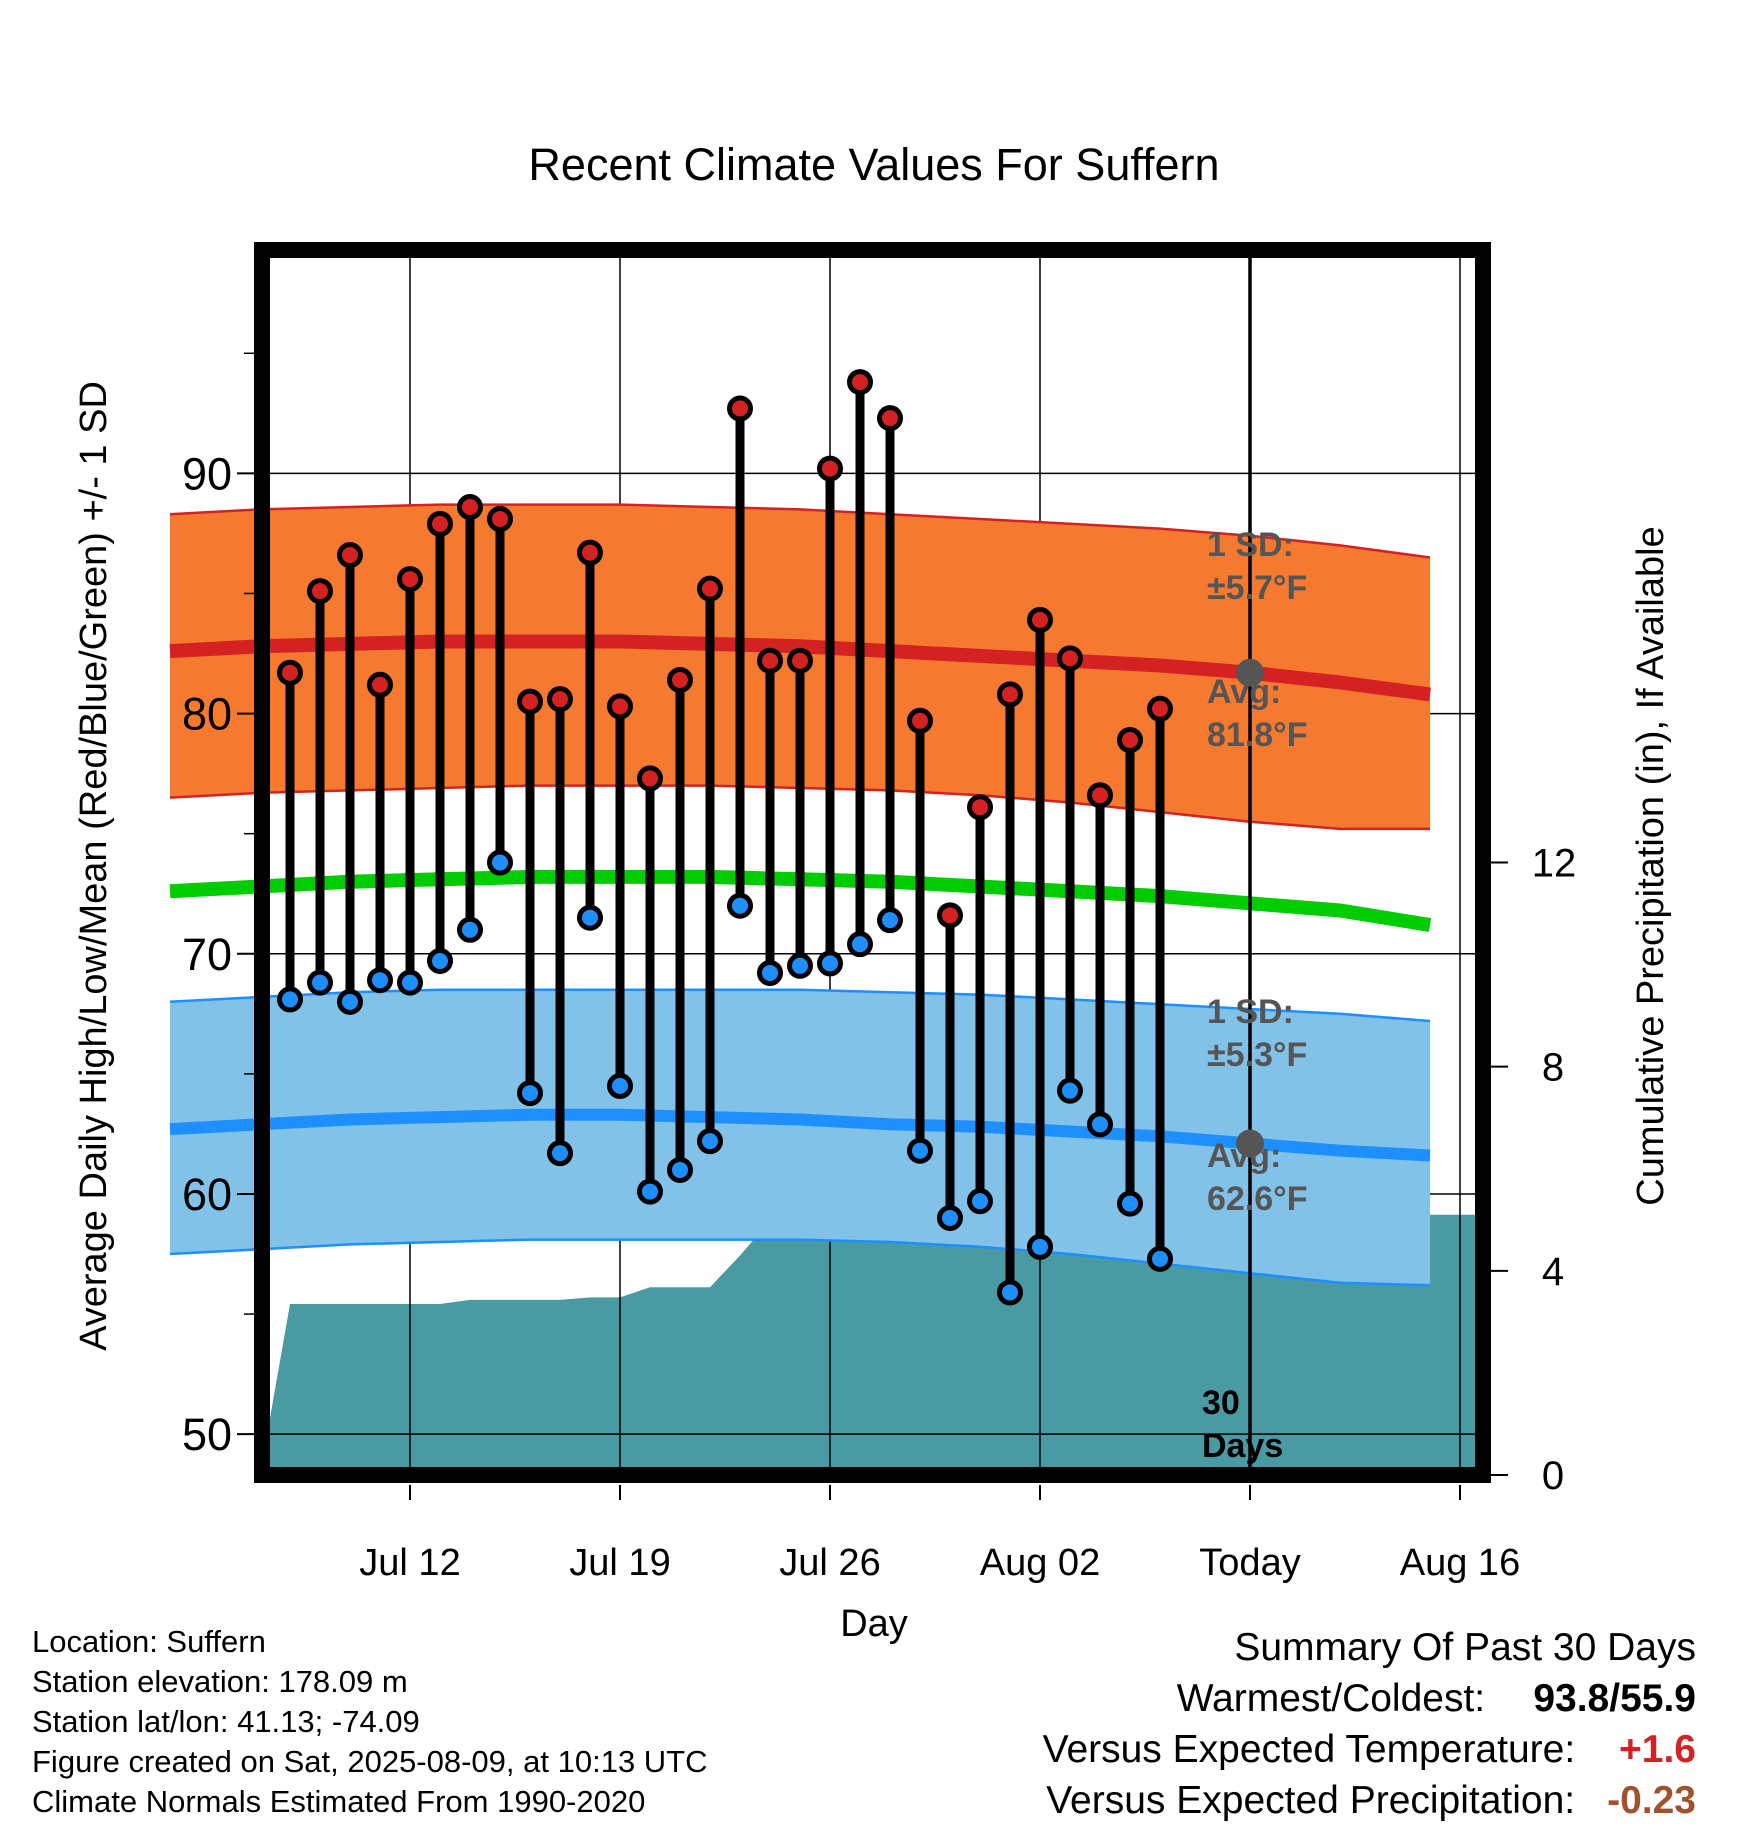 This screenshot has width=1748, height=1828. What do you see at coordinates (1242, 1446) in the screenshot?
I see `days-label-word: Days` at bounding box center [1242, 1446].